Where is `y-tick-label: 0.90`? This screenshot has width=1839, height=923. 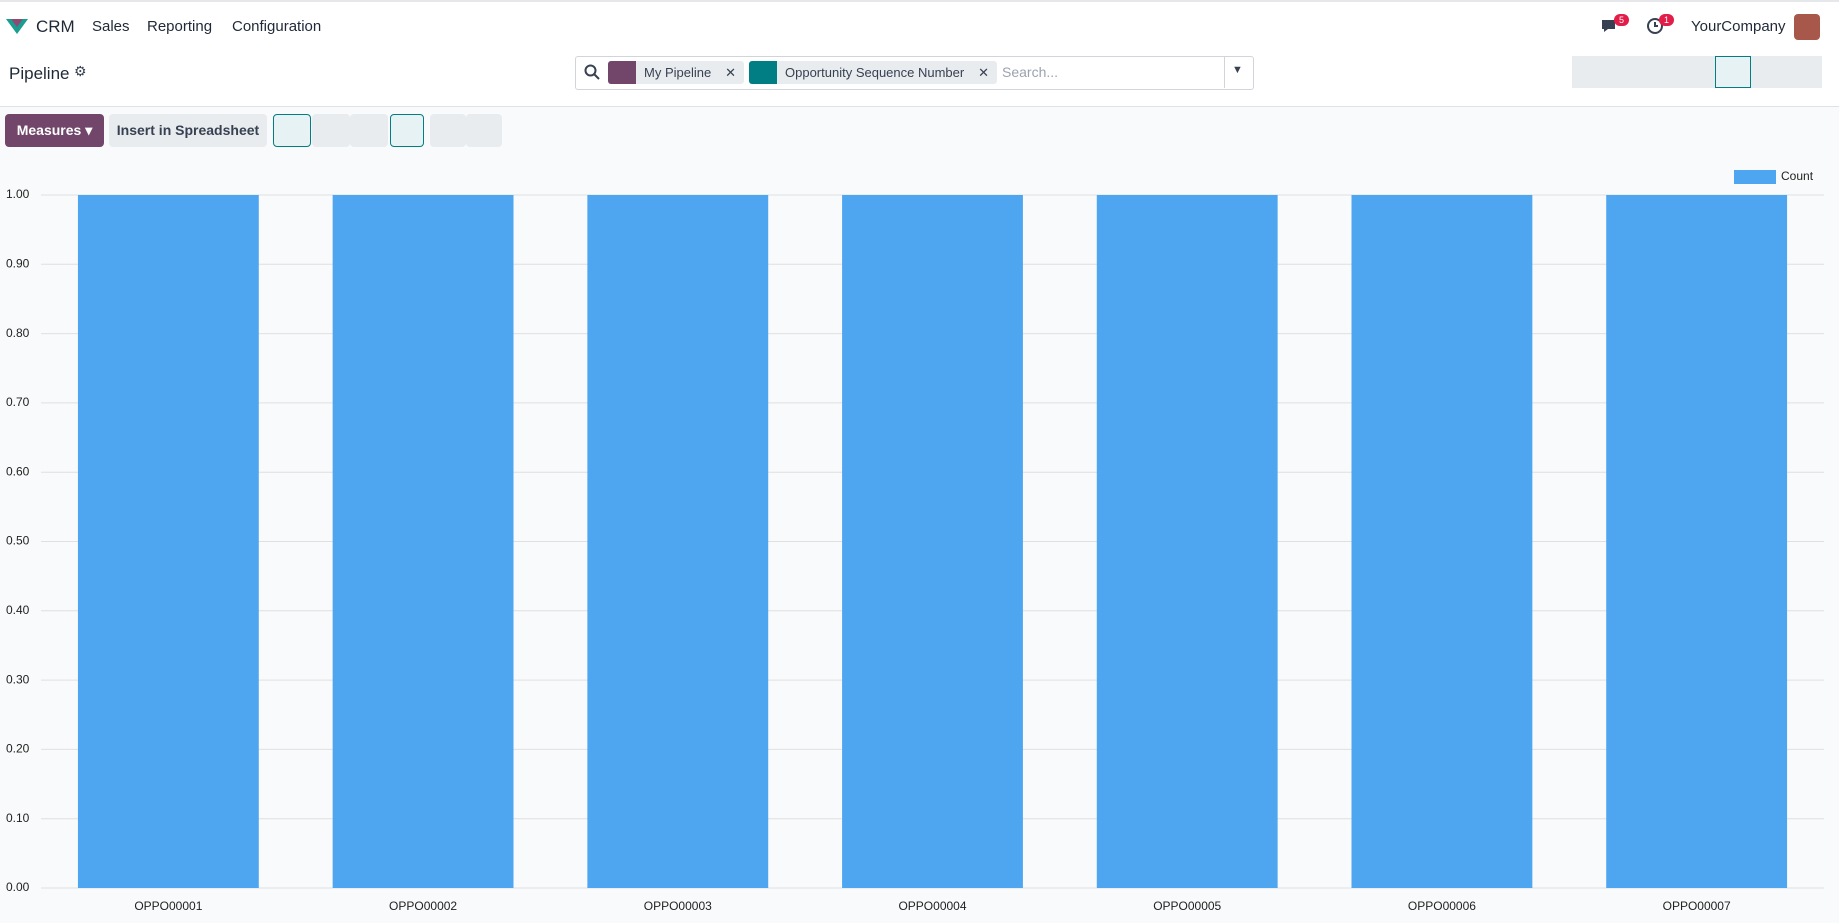
y-tick-label: 0.90 is located at coordinates (18, 263).